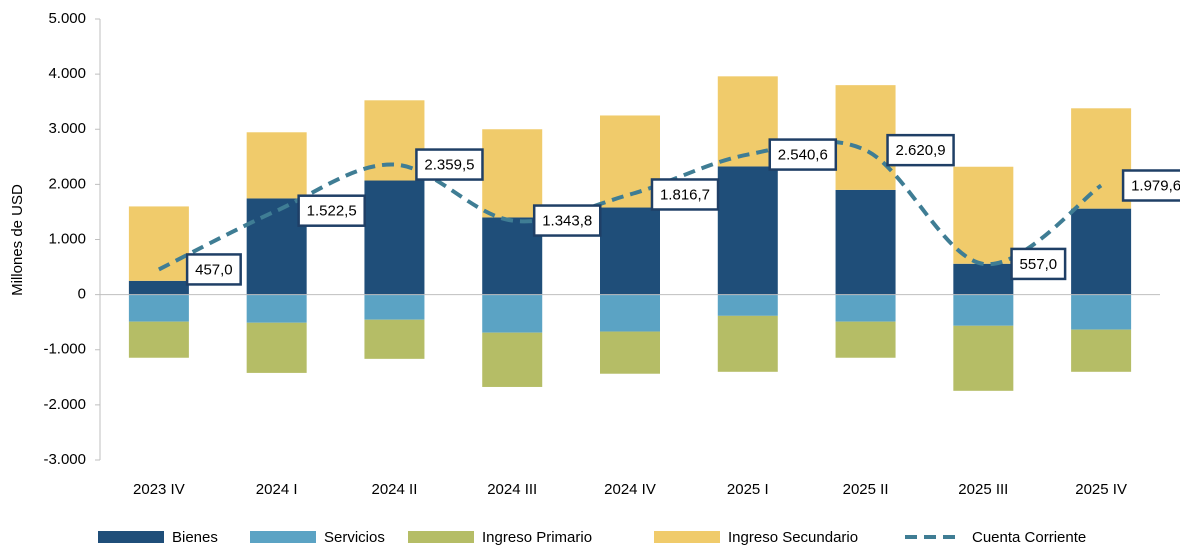  Describe the element at coordinates (64, 349) in the screenshot. I see `y-tick-label: -1.000` at that location.